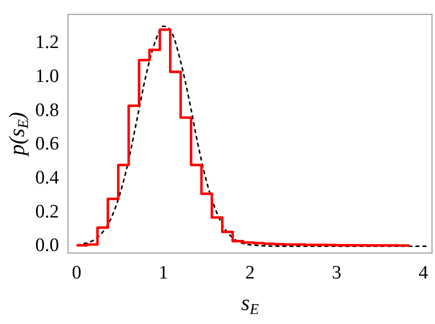 This screenshot has height=324, width=435. What do you see at coordinates (47, 43) in the screenshot?
I see `y-tick-label: 1.2` at bounding box center [47, 43].